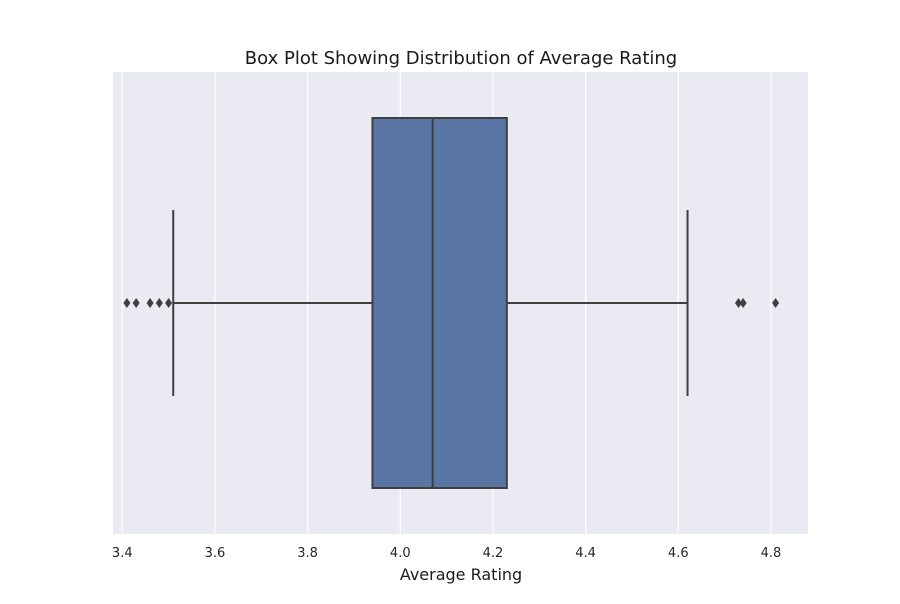 The image size is (900, 604). Describe the element at coordinates (771, 553) in the screenshot. I see `x-tick-label: 4.8` at that location.